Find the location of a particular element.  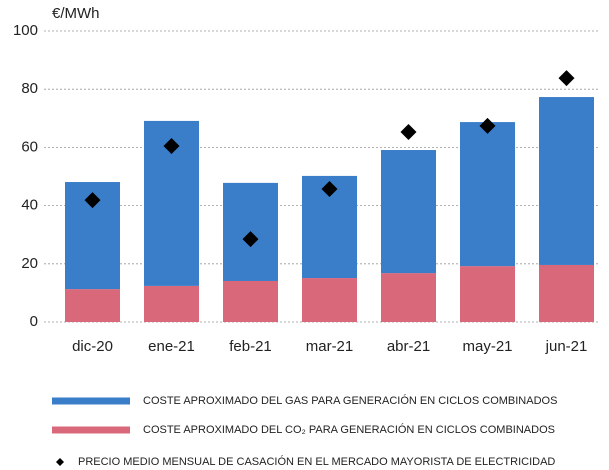

x-tick-label: ene-21 is located at coordinates (171, 346).